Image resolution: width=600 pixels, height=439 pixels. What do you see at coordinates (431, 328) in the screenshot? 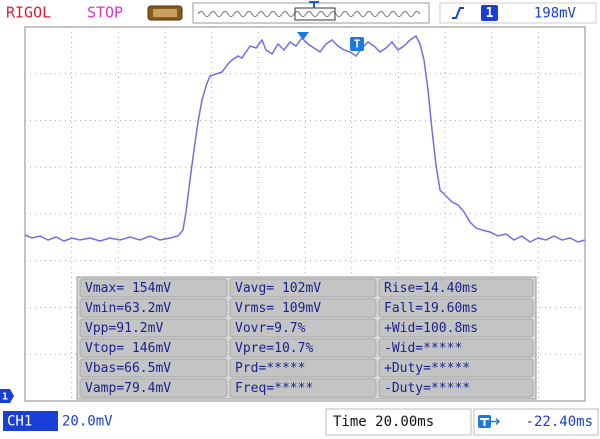
I see `measurement-text: +Wid=100.8ms` at bounding box center [431, 328].